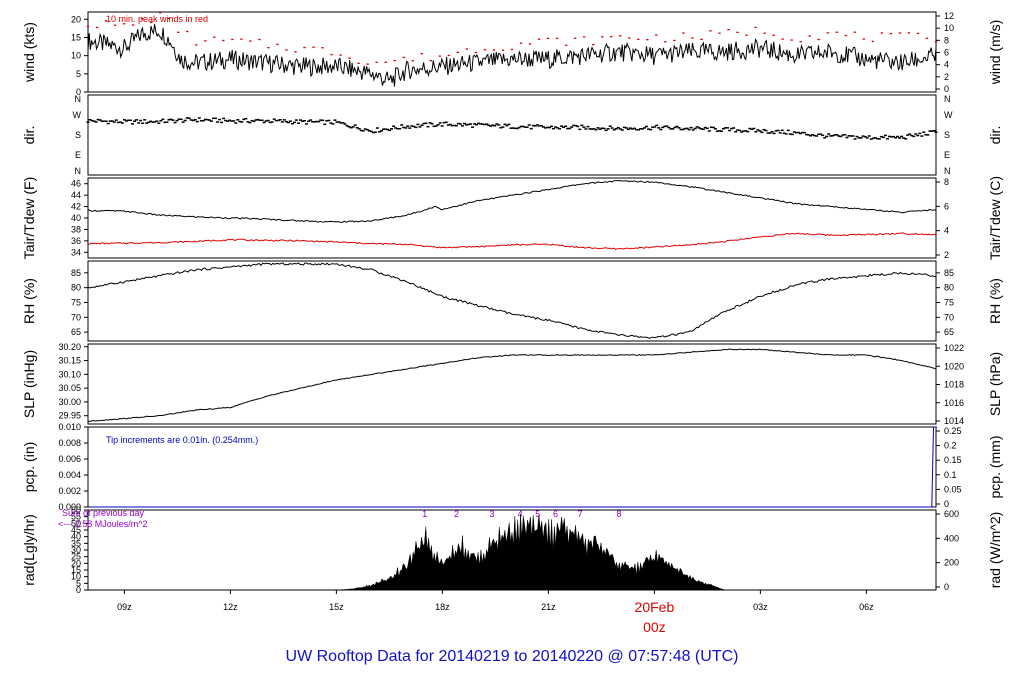 This screenshot has width=1024, height=700. What do you see at coordinates (949, 288) in the screenshot?
I see `ytick-label-right: 80` at bounding box center [949, 288].